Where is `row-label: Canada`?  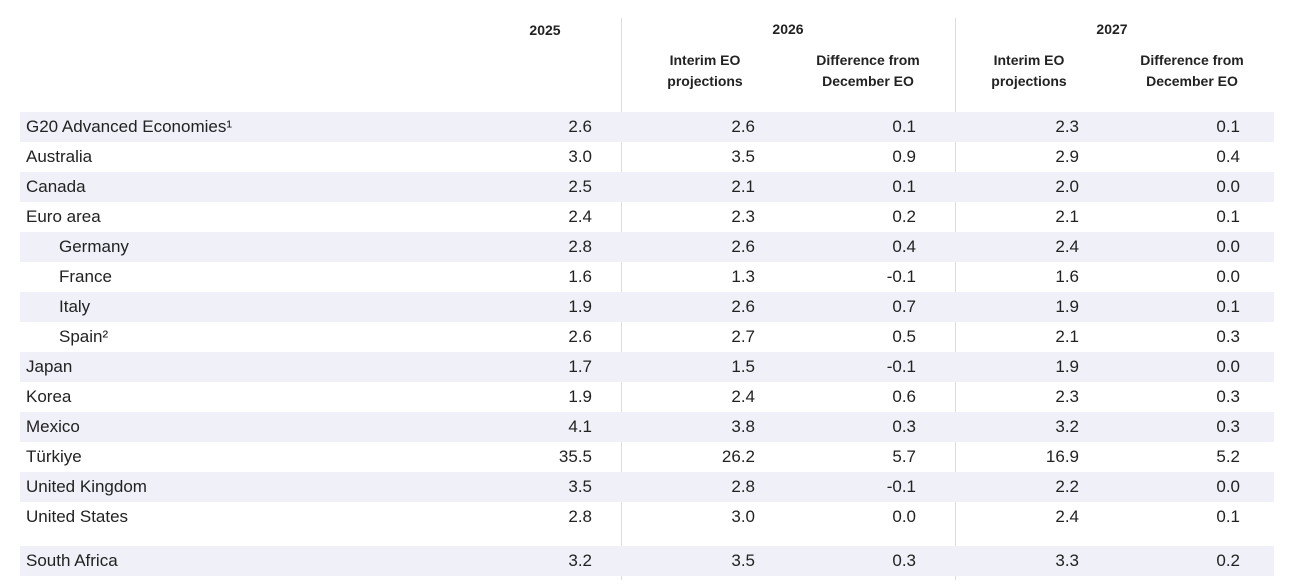
row-label: Canada is located at coordinates (56, 186).